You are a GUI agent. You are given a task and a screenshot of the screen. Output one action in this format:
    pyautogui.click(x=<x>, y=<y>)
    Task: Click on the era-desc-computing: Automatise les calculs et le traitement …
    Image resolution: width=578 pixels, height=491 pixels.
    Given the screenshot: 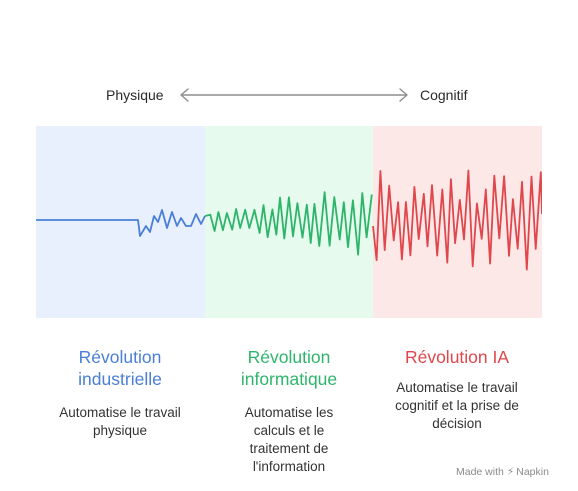 What is the action you would take?
    pyautogui.click(x=289, y=440)
    